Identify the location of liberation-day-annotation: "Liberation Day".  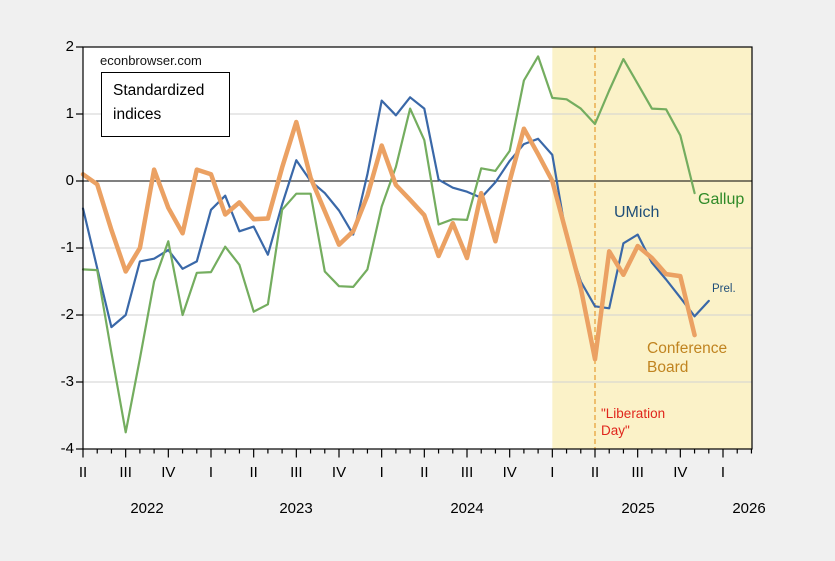
(633, 422).